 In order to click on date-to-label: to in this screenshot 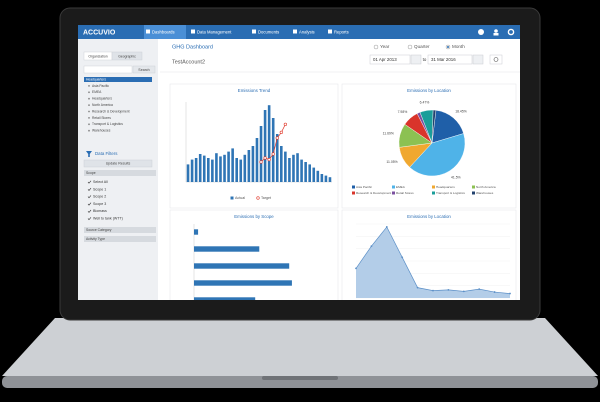, I will do `click(425, 59)`.